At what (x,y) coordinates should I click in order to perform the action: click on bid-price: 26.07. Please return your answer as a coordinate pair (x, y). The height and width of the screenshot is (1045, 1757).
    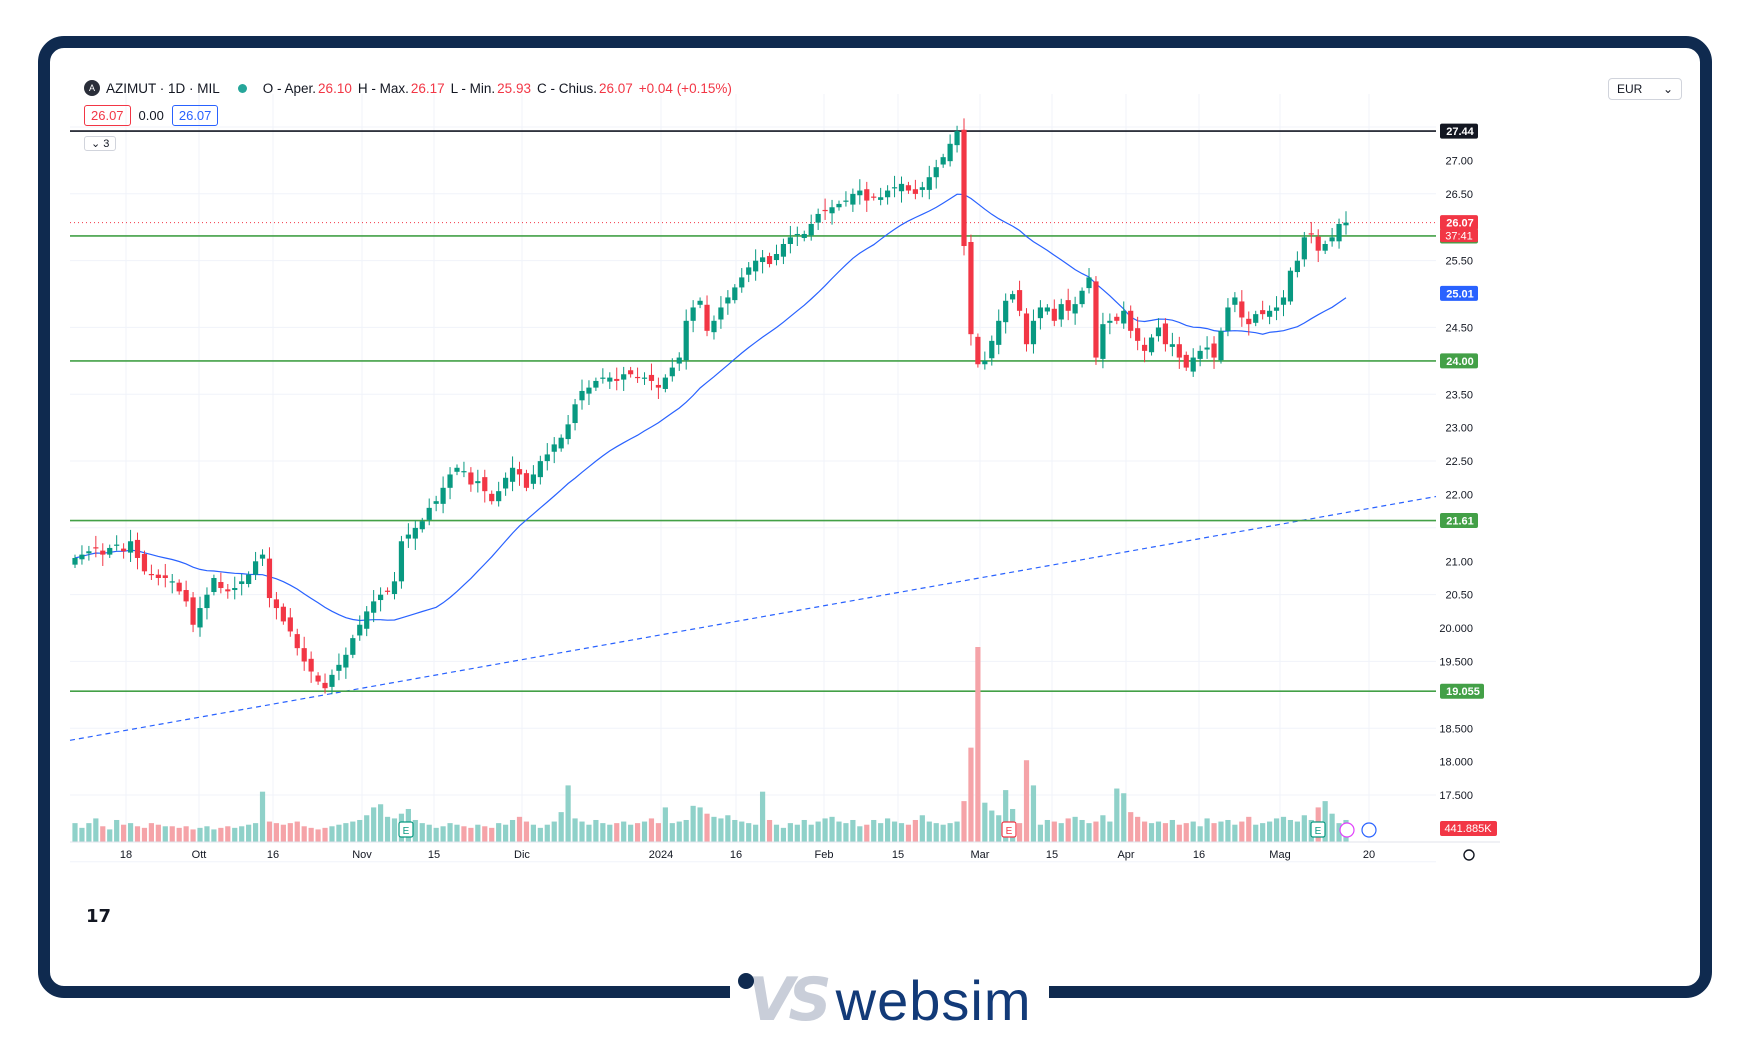
    Looking at the image, I should click on (107, 115).